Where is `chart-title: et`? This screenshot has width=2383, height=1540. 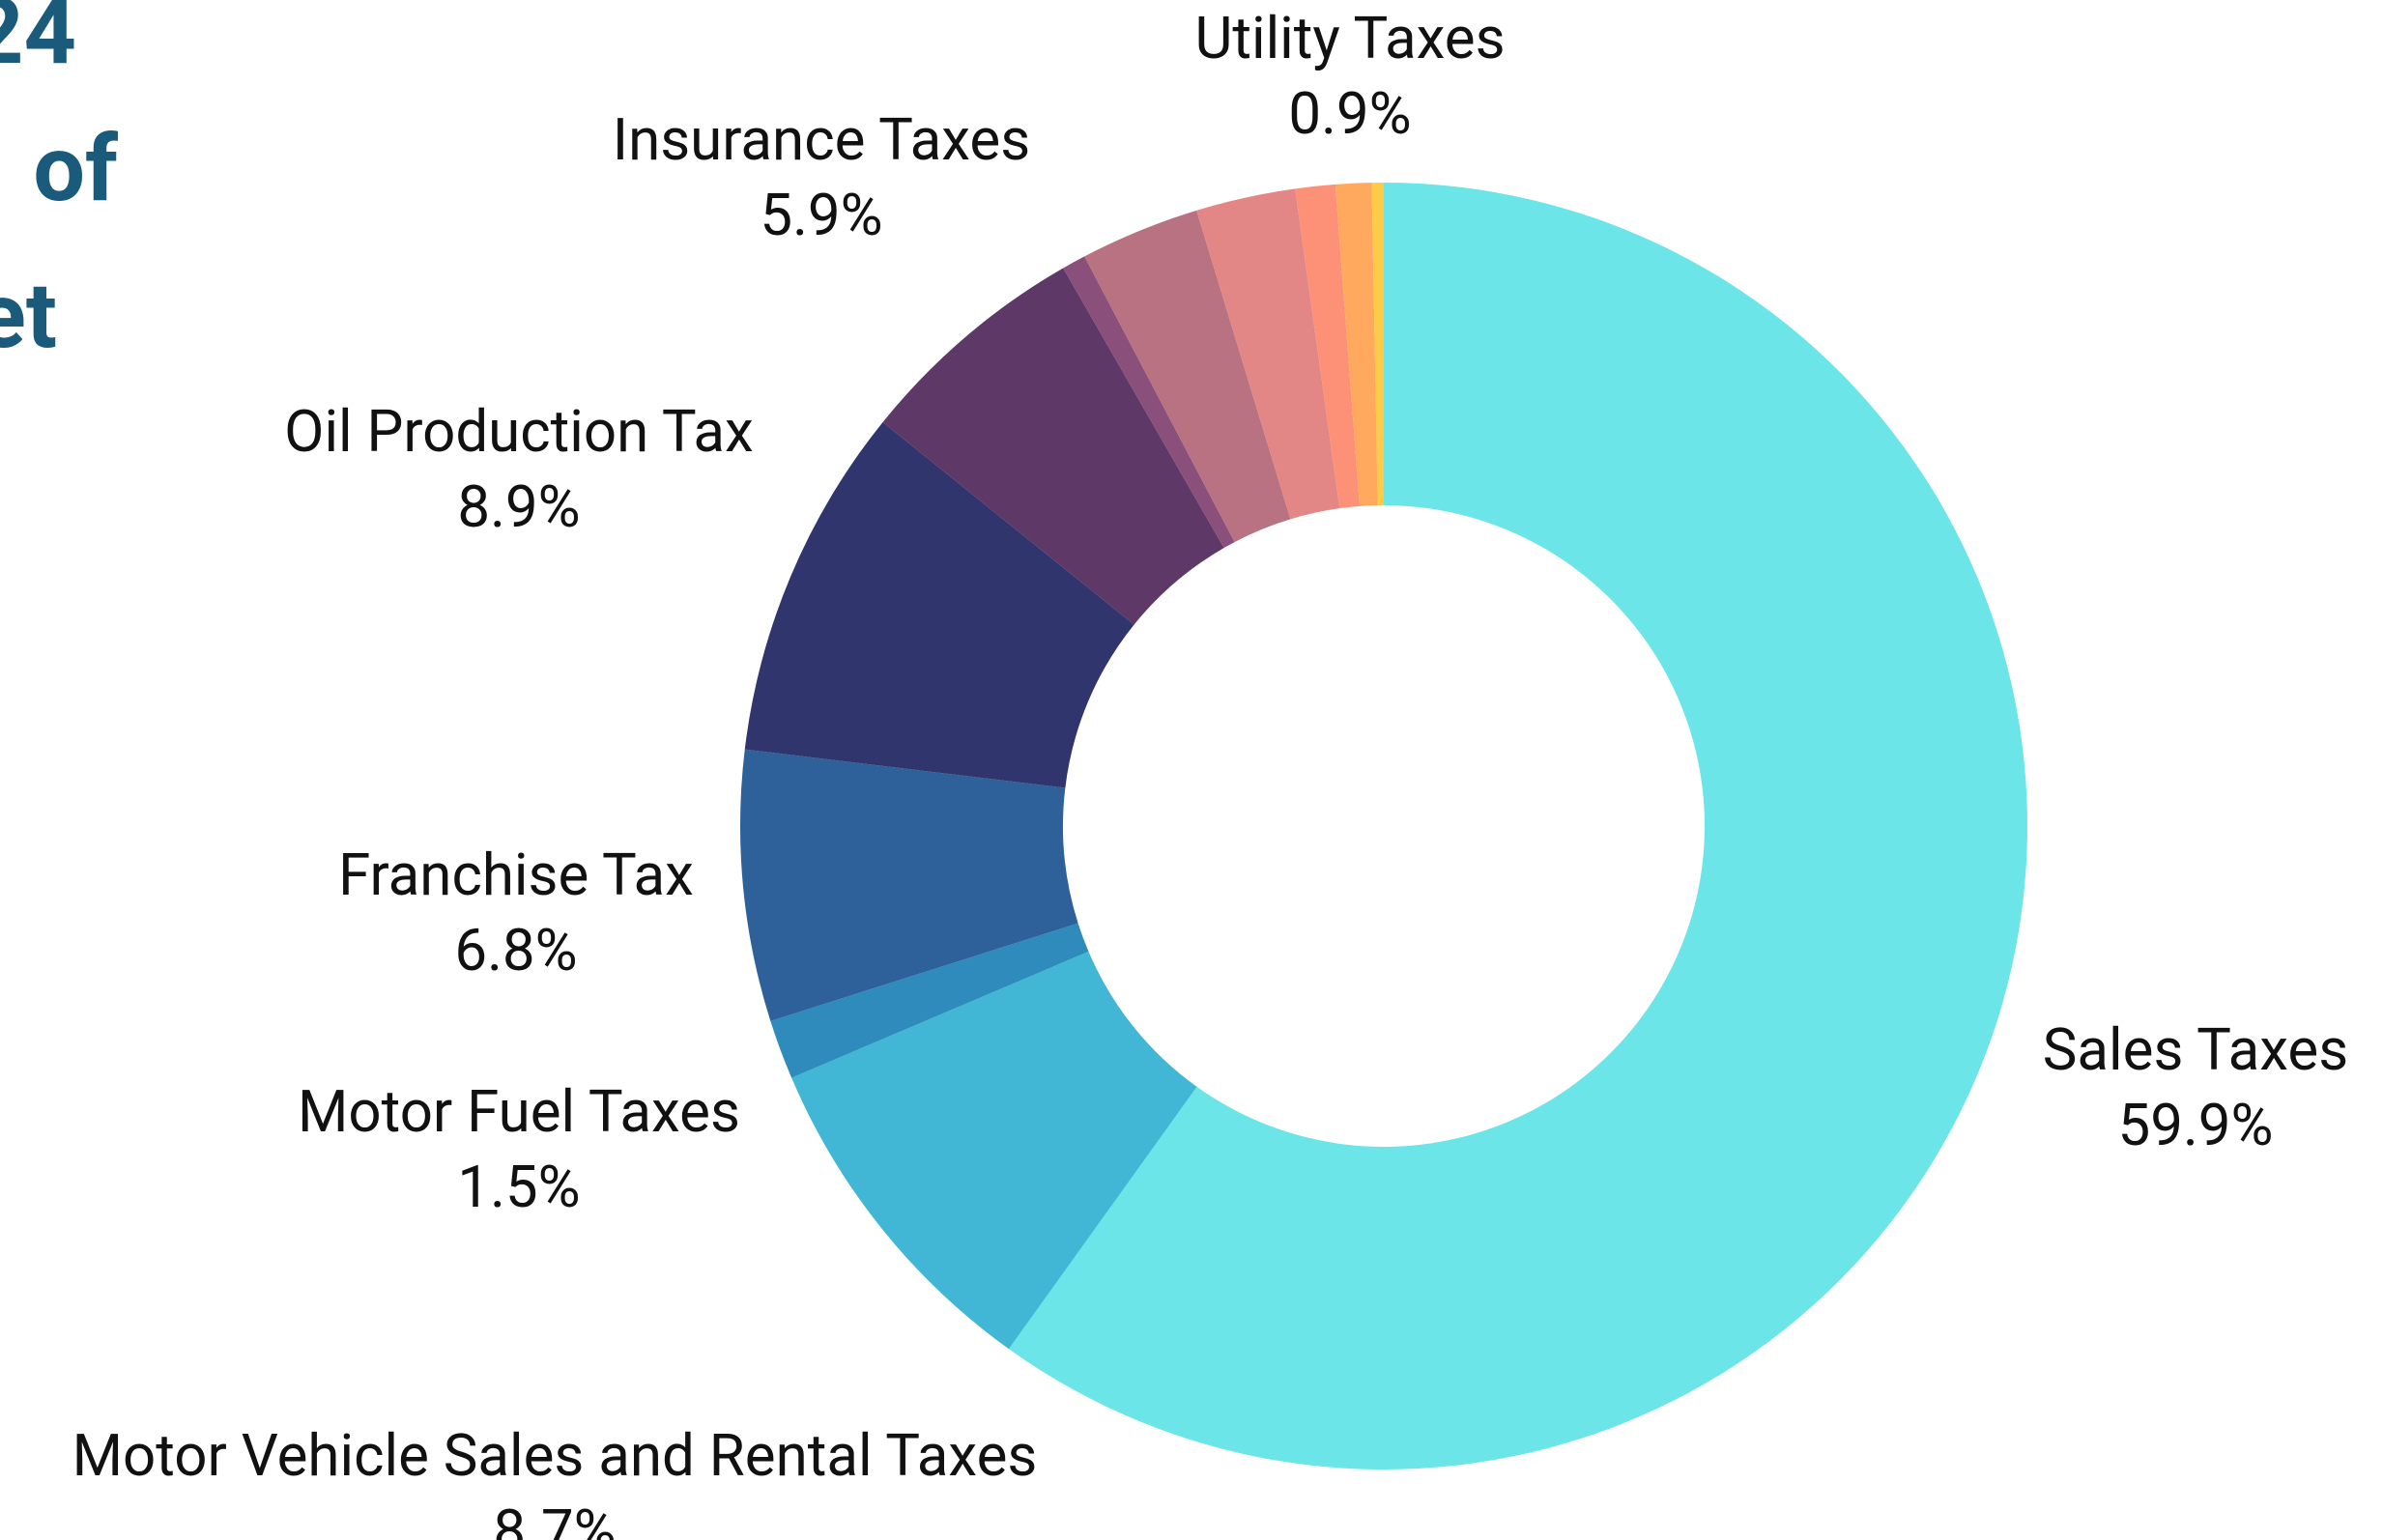
chart-title: et is located at coordinates (28, 316).